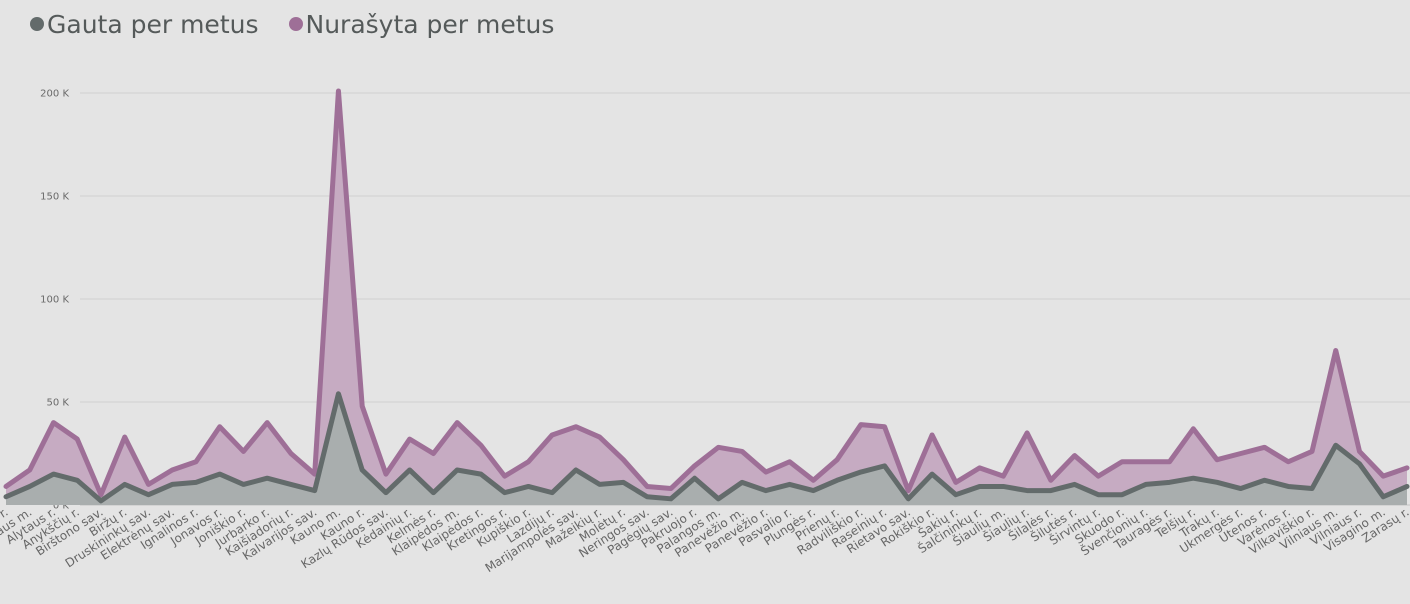 The height and width of the screenshot is (604, 1410). Describe the element at coordinates (430, 24) in the screenshot. I see `legend-label-nurasyta: Nurašyta per metus` at that location.